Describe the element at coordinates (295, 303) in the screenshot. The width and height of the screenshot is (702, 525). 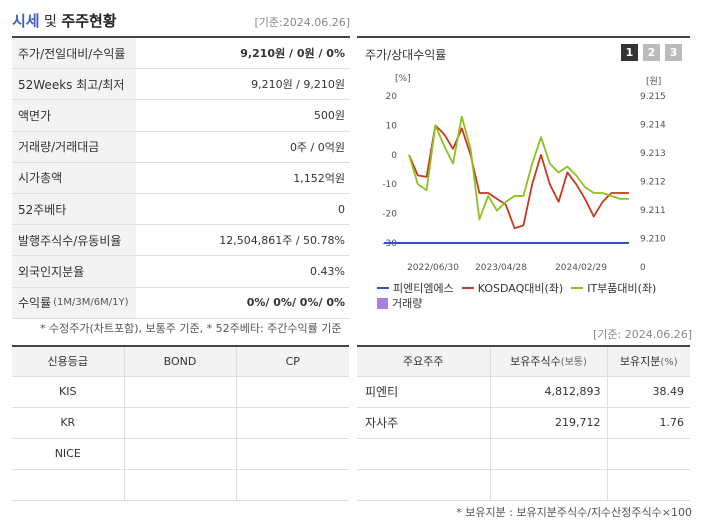
I see `info-value-text: 0%/ 0%/ 0%/ 0%` at that location.